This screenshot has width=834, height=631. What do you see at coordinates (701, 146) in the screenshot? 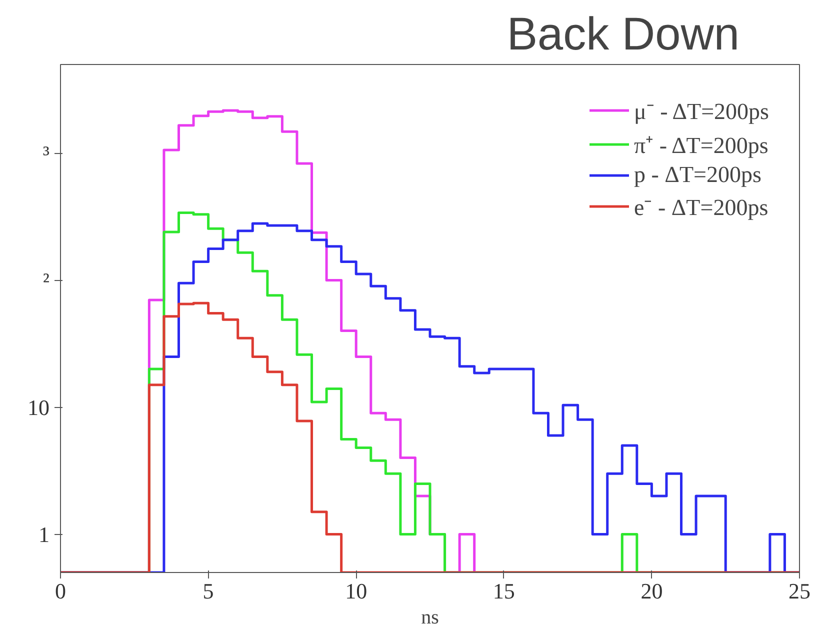
I see `legend-label: π⁺ - ΔT=200ps` at bounding box center [701, 146].